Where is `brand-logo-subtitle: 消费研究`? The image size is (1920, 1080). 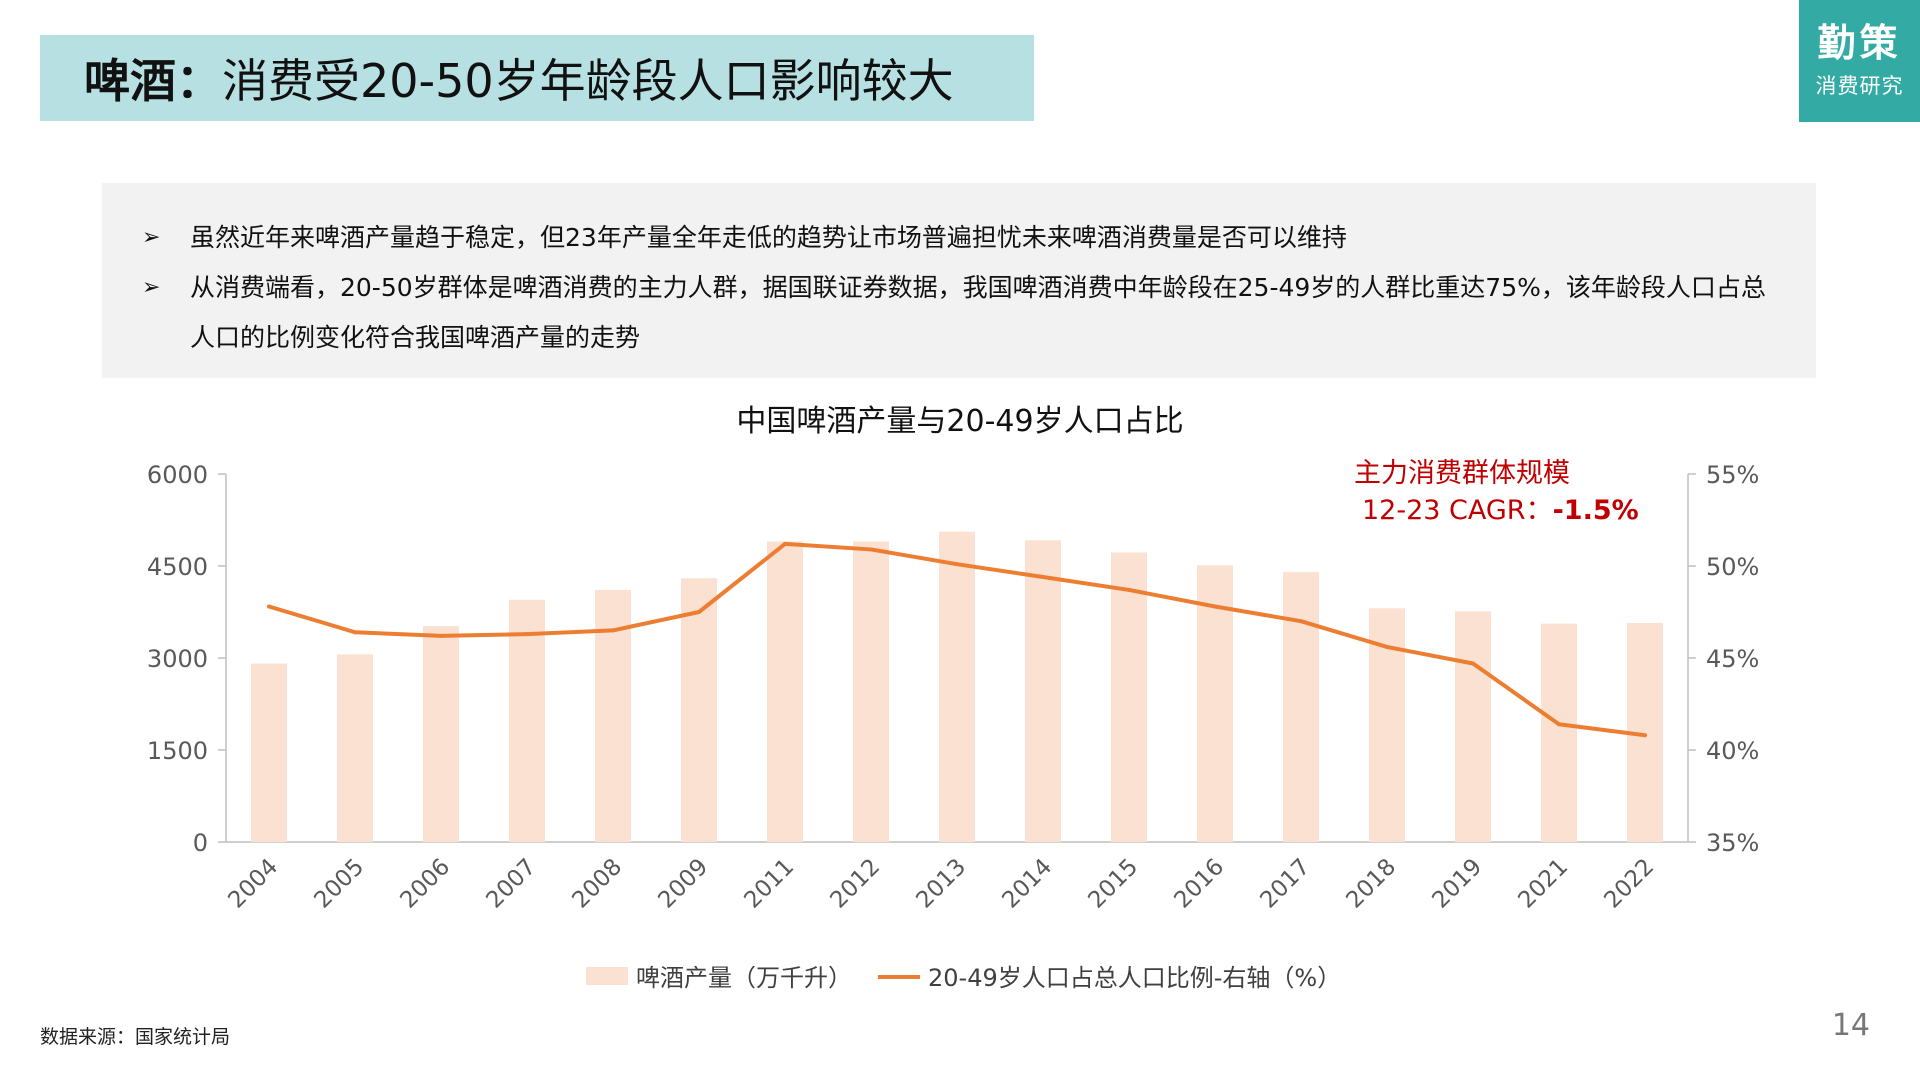 brand-logo-subtitle: 消费研究 is located at coordinates (1859, 85).